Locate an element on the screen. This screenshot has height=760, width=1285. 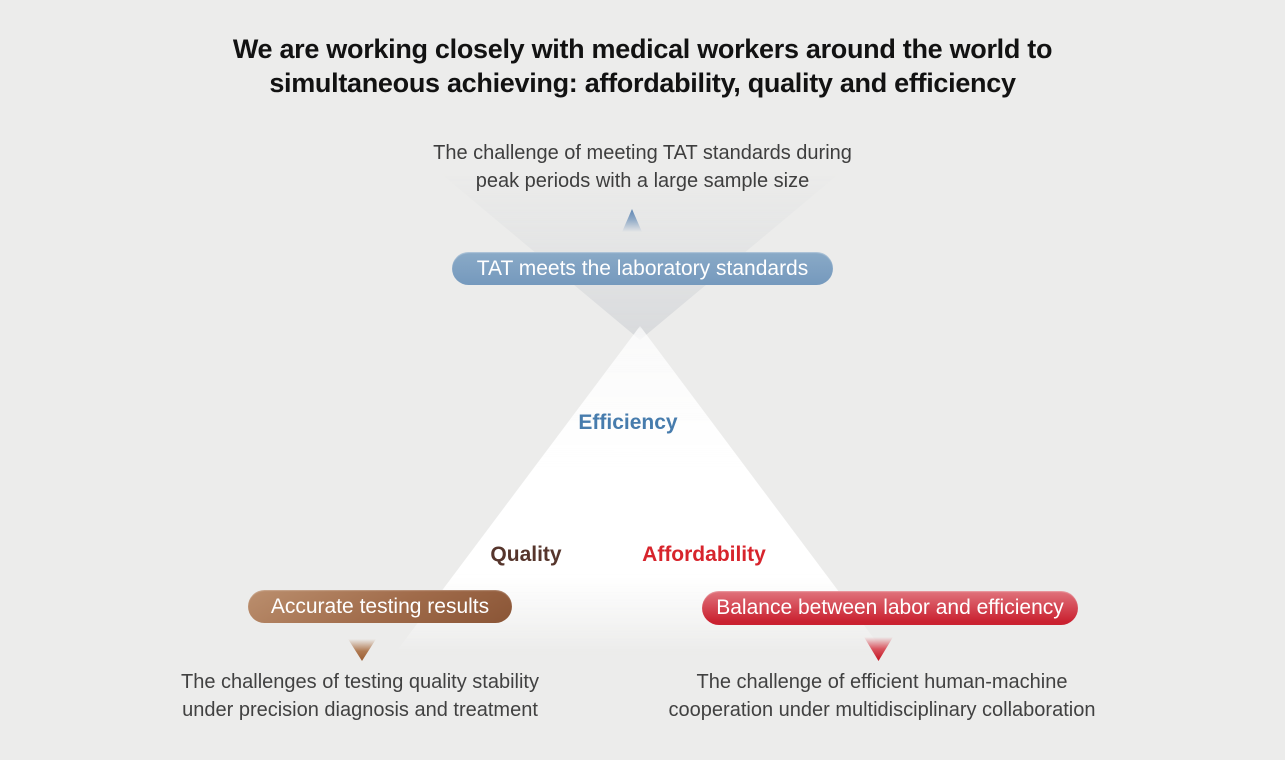
affordability-description-line1: The challenge of efficient human-machine is located at coordinates (882, 682).